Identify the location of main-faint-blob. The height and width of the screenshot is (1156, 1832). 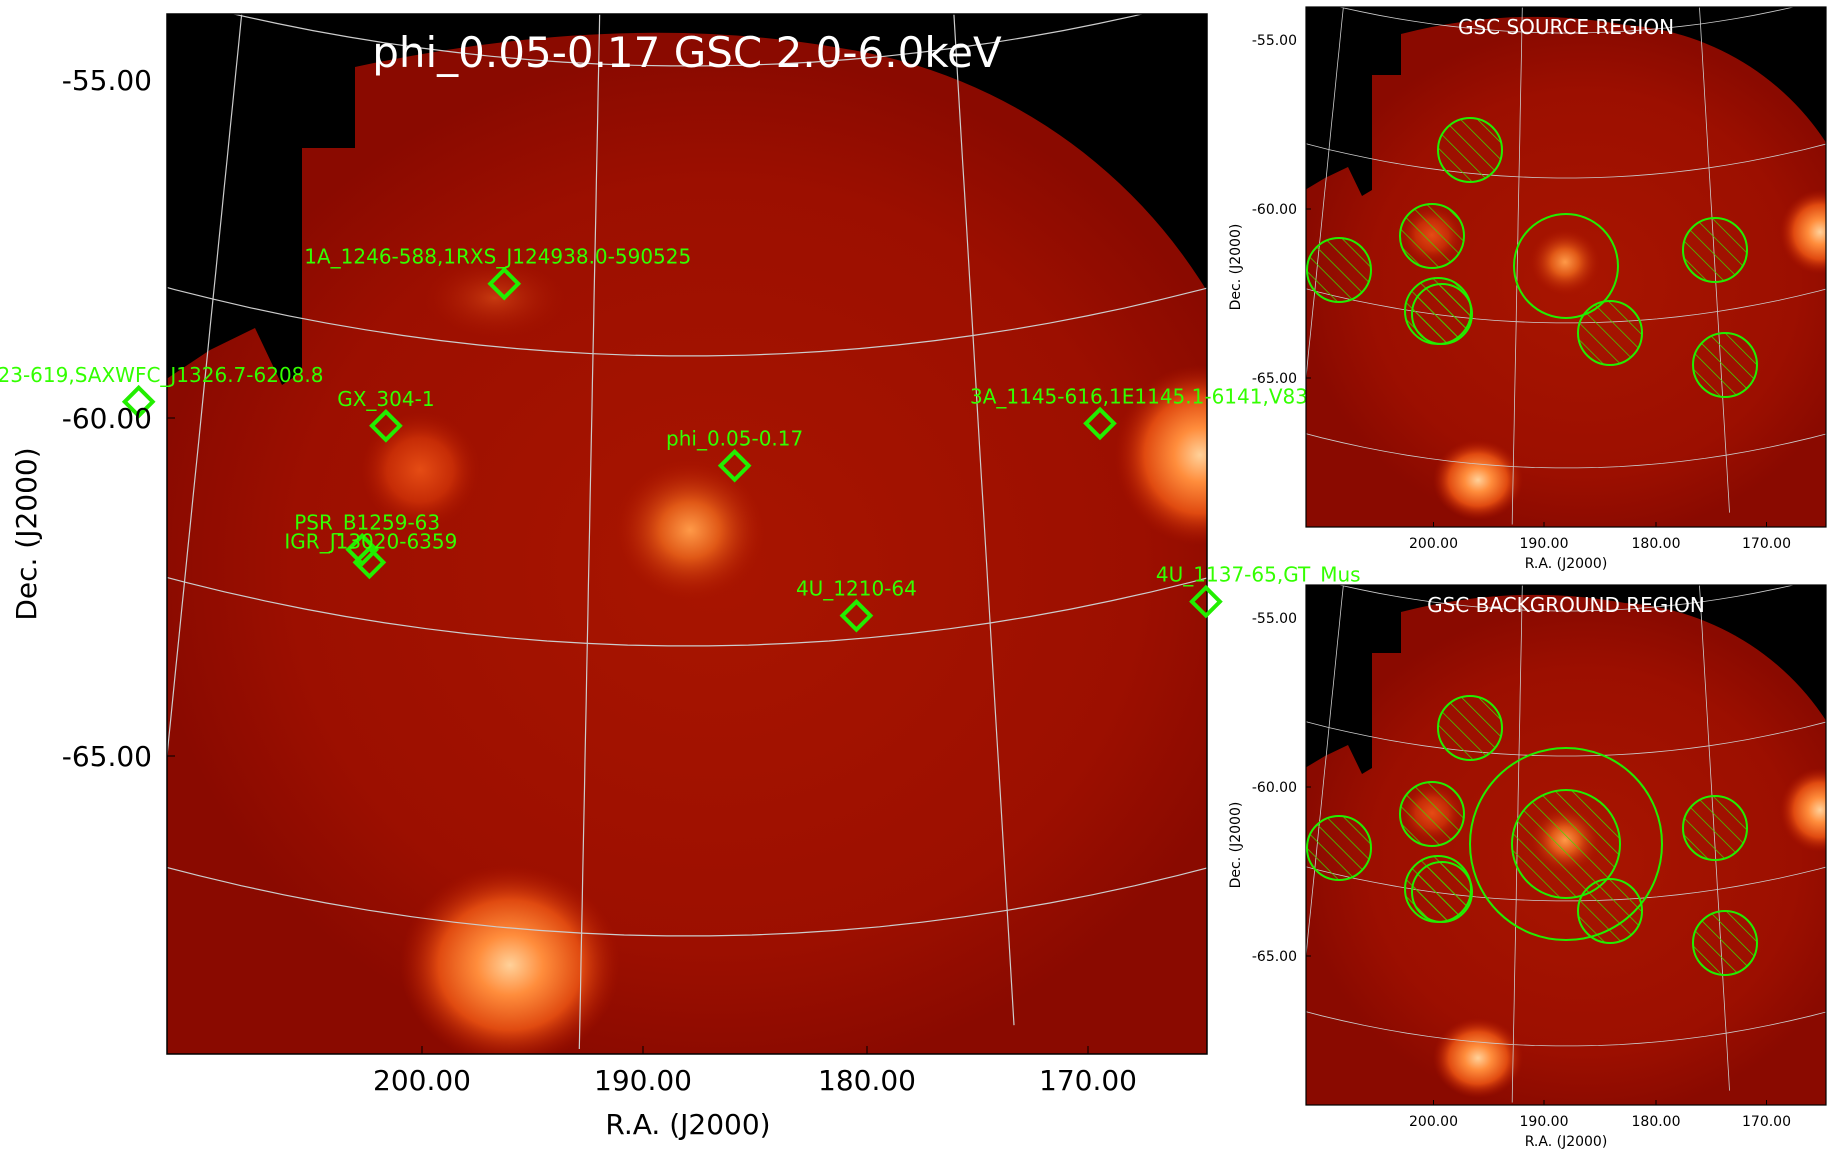
(495, 298).